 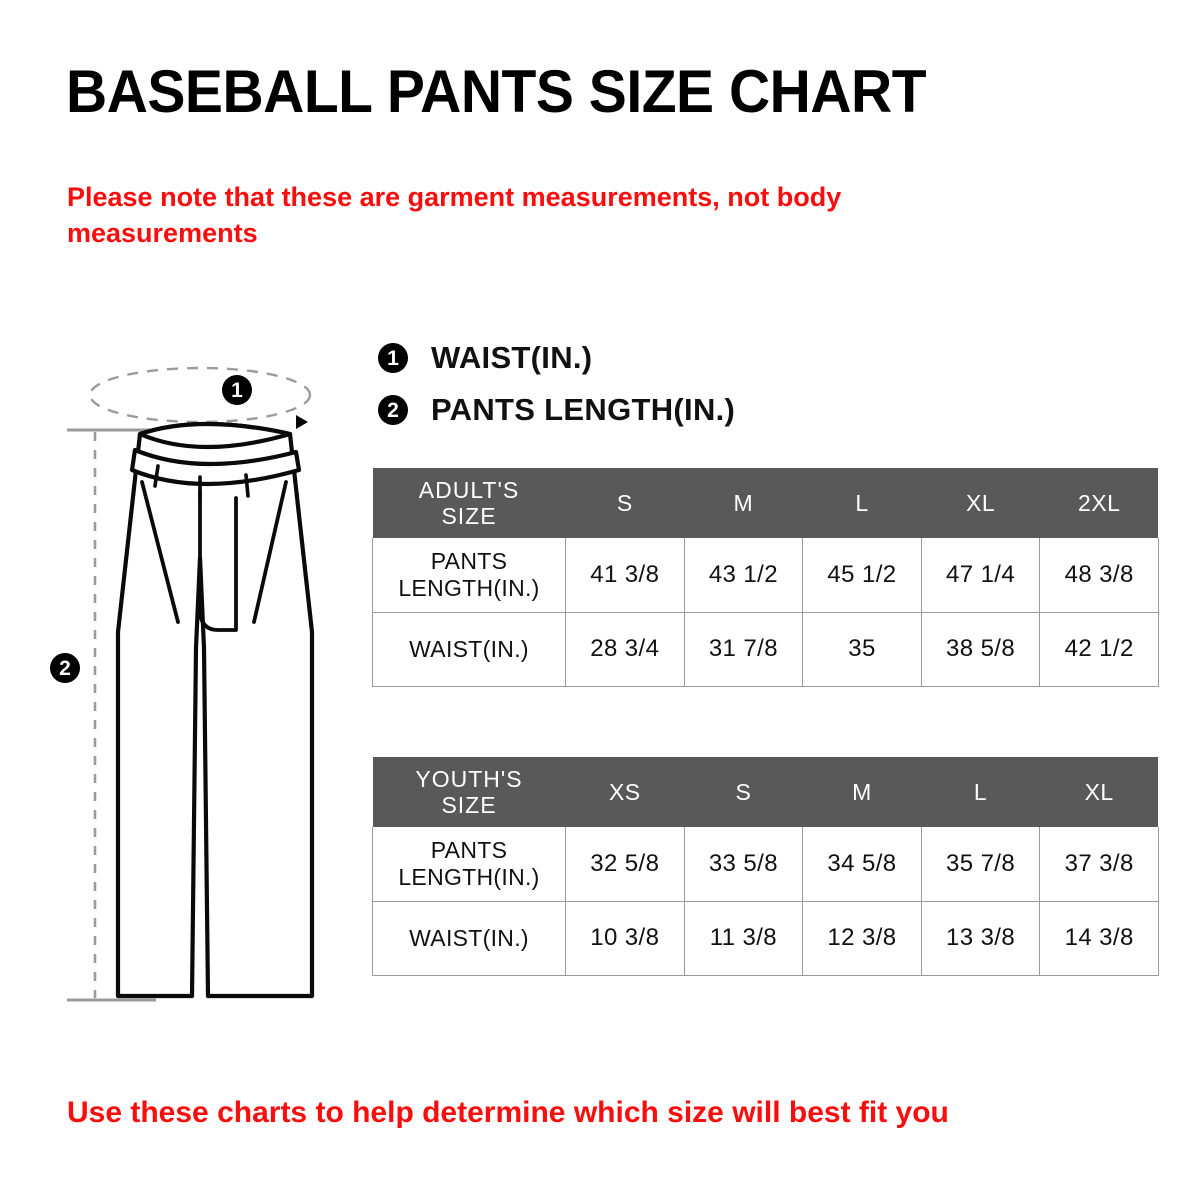 I want to click on youth-table-header-size: YOUTH'S SIZE, so click(x=469, y=792).